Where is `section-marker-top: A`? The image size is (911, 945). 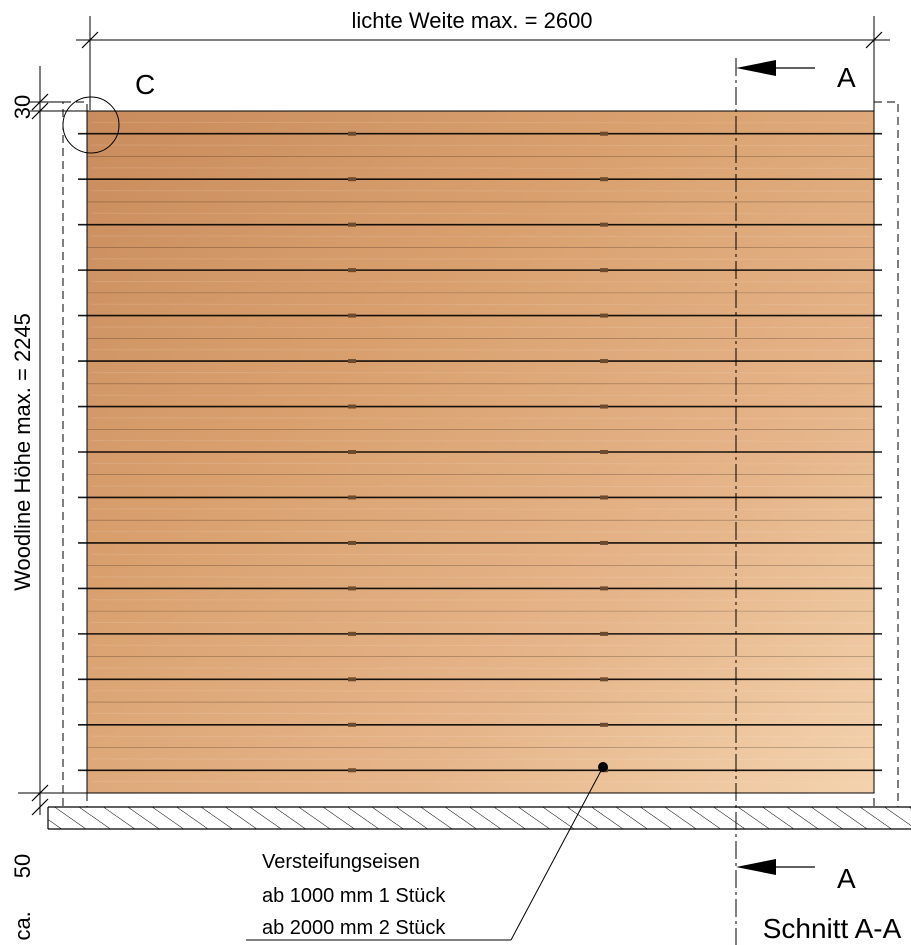 section-marker-top: A is located at coordinates (846, 77).